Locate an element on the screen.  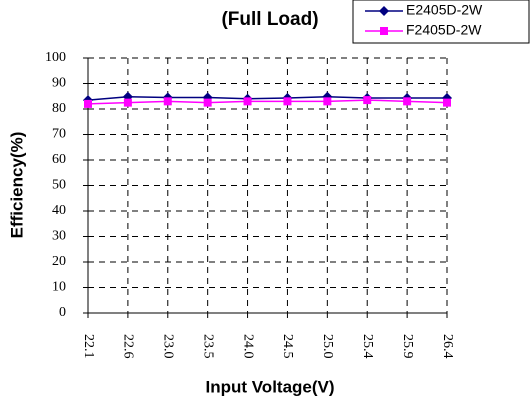
legend-label: F2405D-2W is located at coordinates (444, 30).